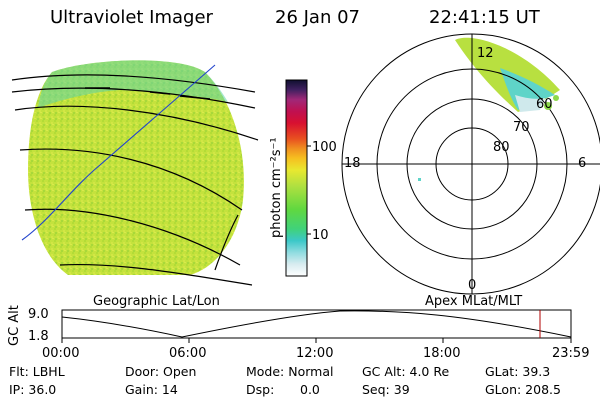  I want to click on mlat-label-70: 70, so click(521, 127).